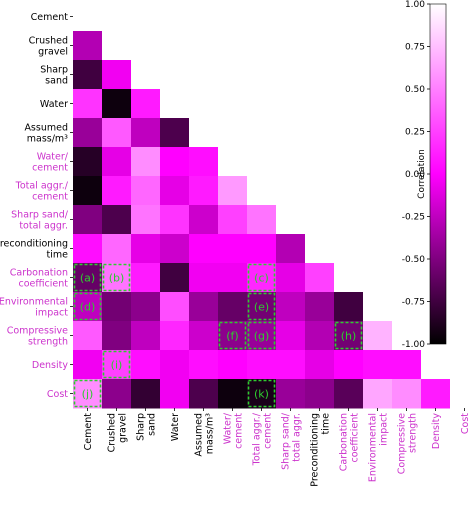 Image resolution: width=474 pixels, height=512 pixels. Describe the element at coordinates (414, 345) in the screenshot. I see `colorbar-tick-label: -1.00` at that location.